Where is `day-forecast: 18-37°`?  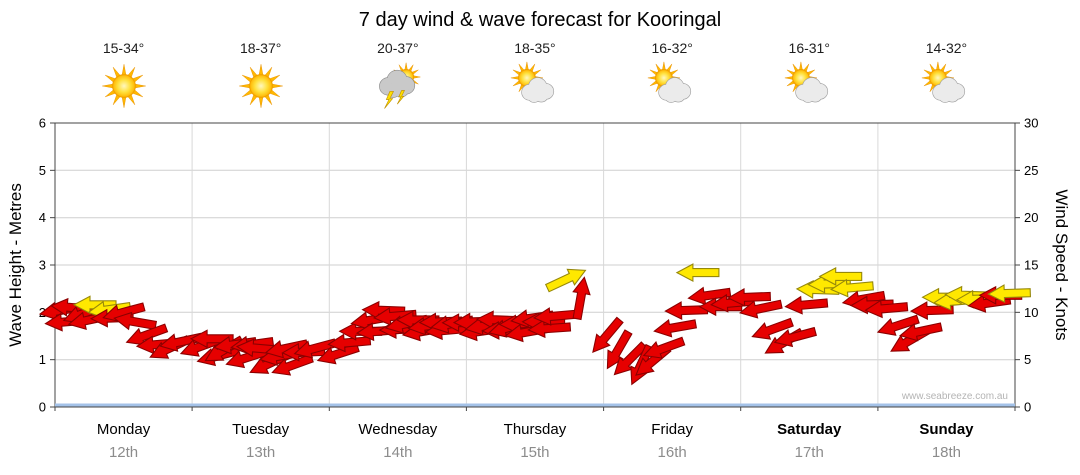
day-forecast: 18-37° is located at coordinates (260, 76).